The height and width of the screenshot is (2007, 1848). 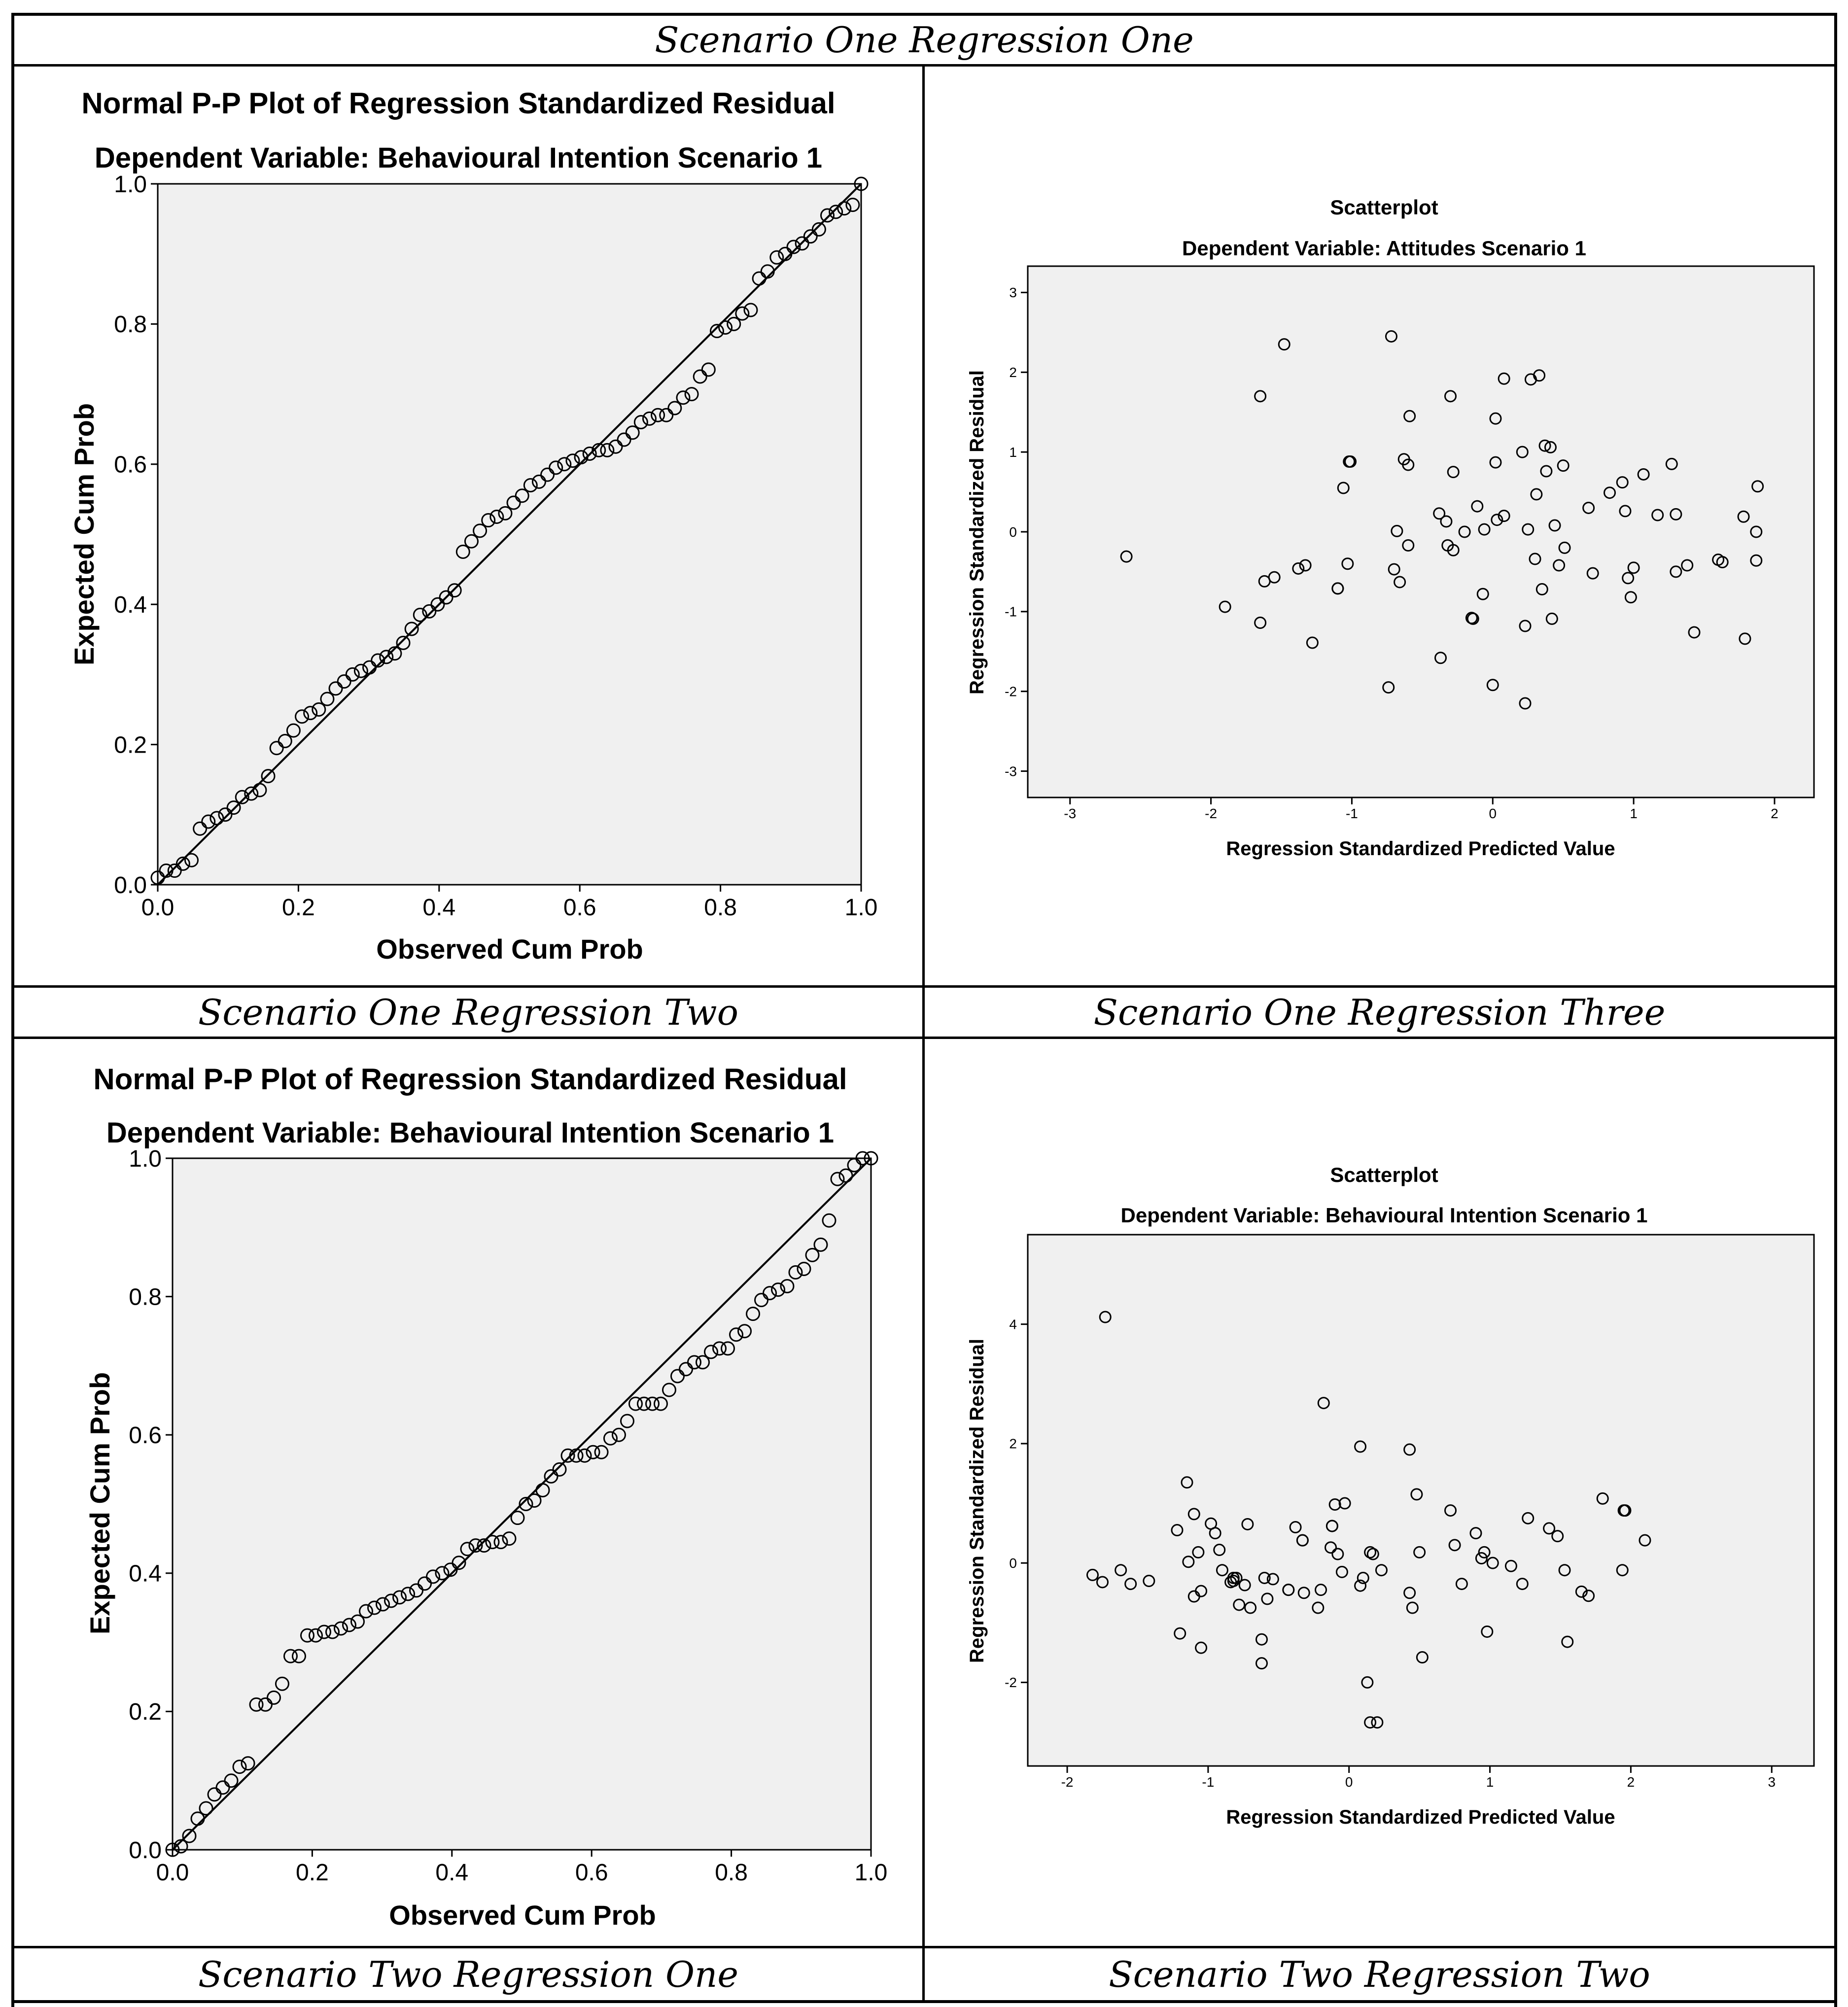 What do you see at coordinates (1067, 1782) in the screenshot?
I see `x-tick-label: -2` at bounding box center [1067, 1782].